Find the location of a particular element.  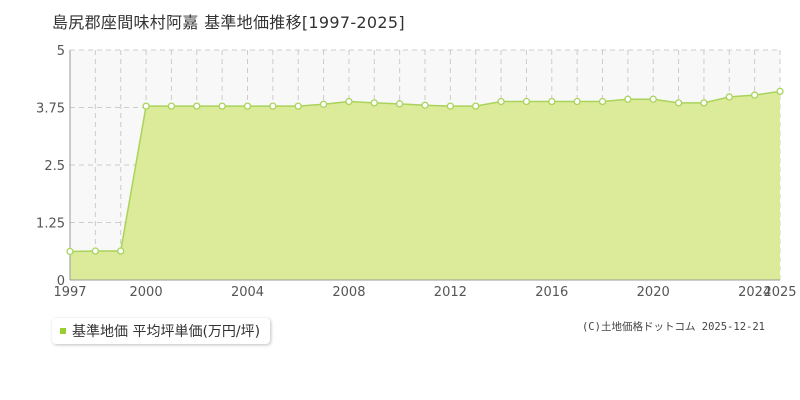

data-point-2009 is located at coordinates (374, 103).